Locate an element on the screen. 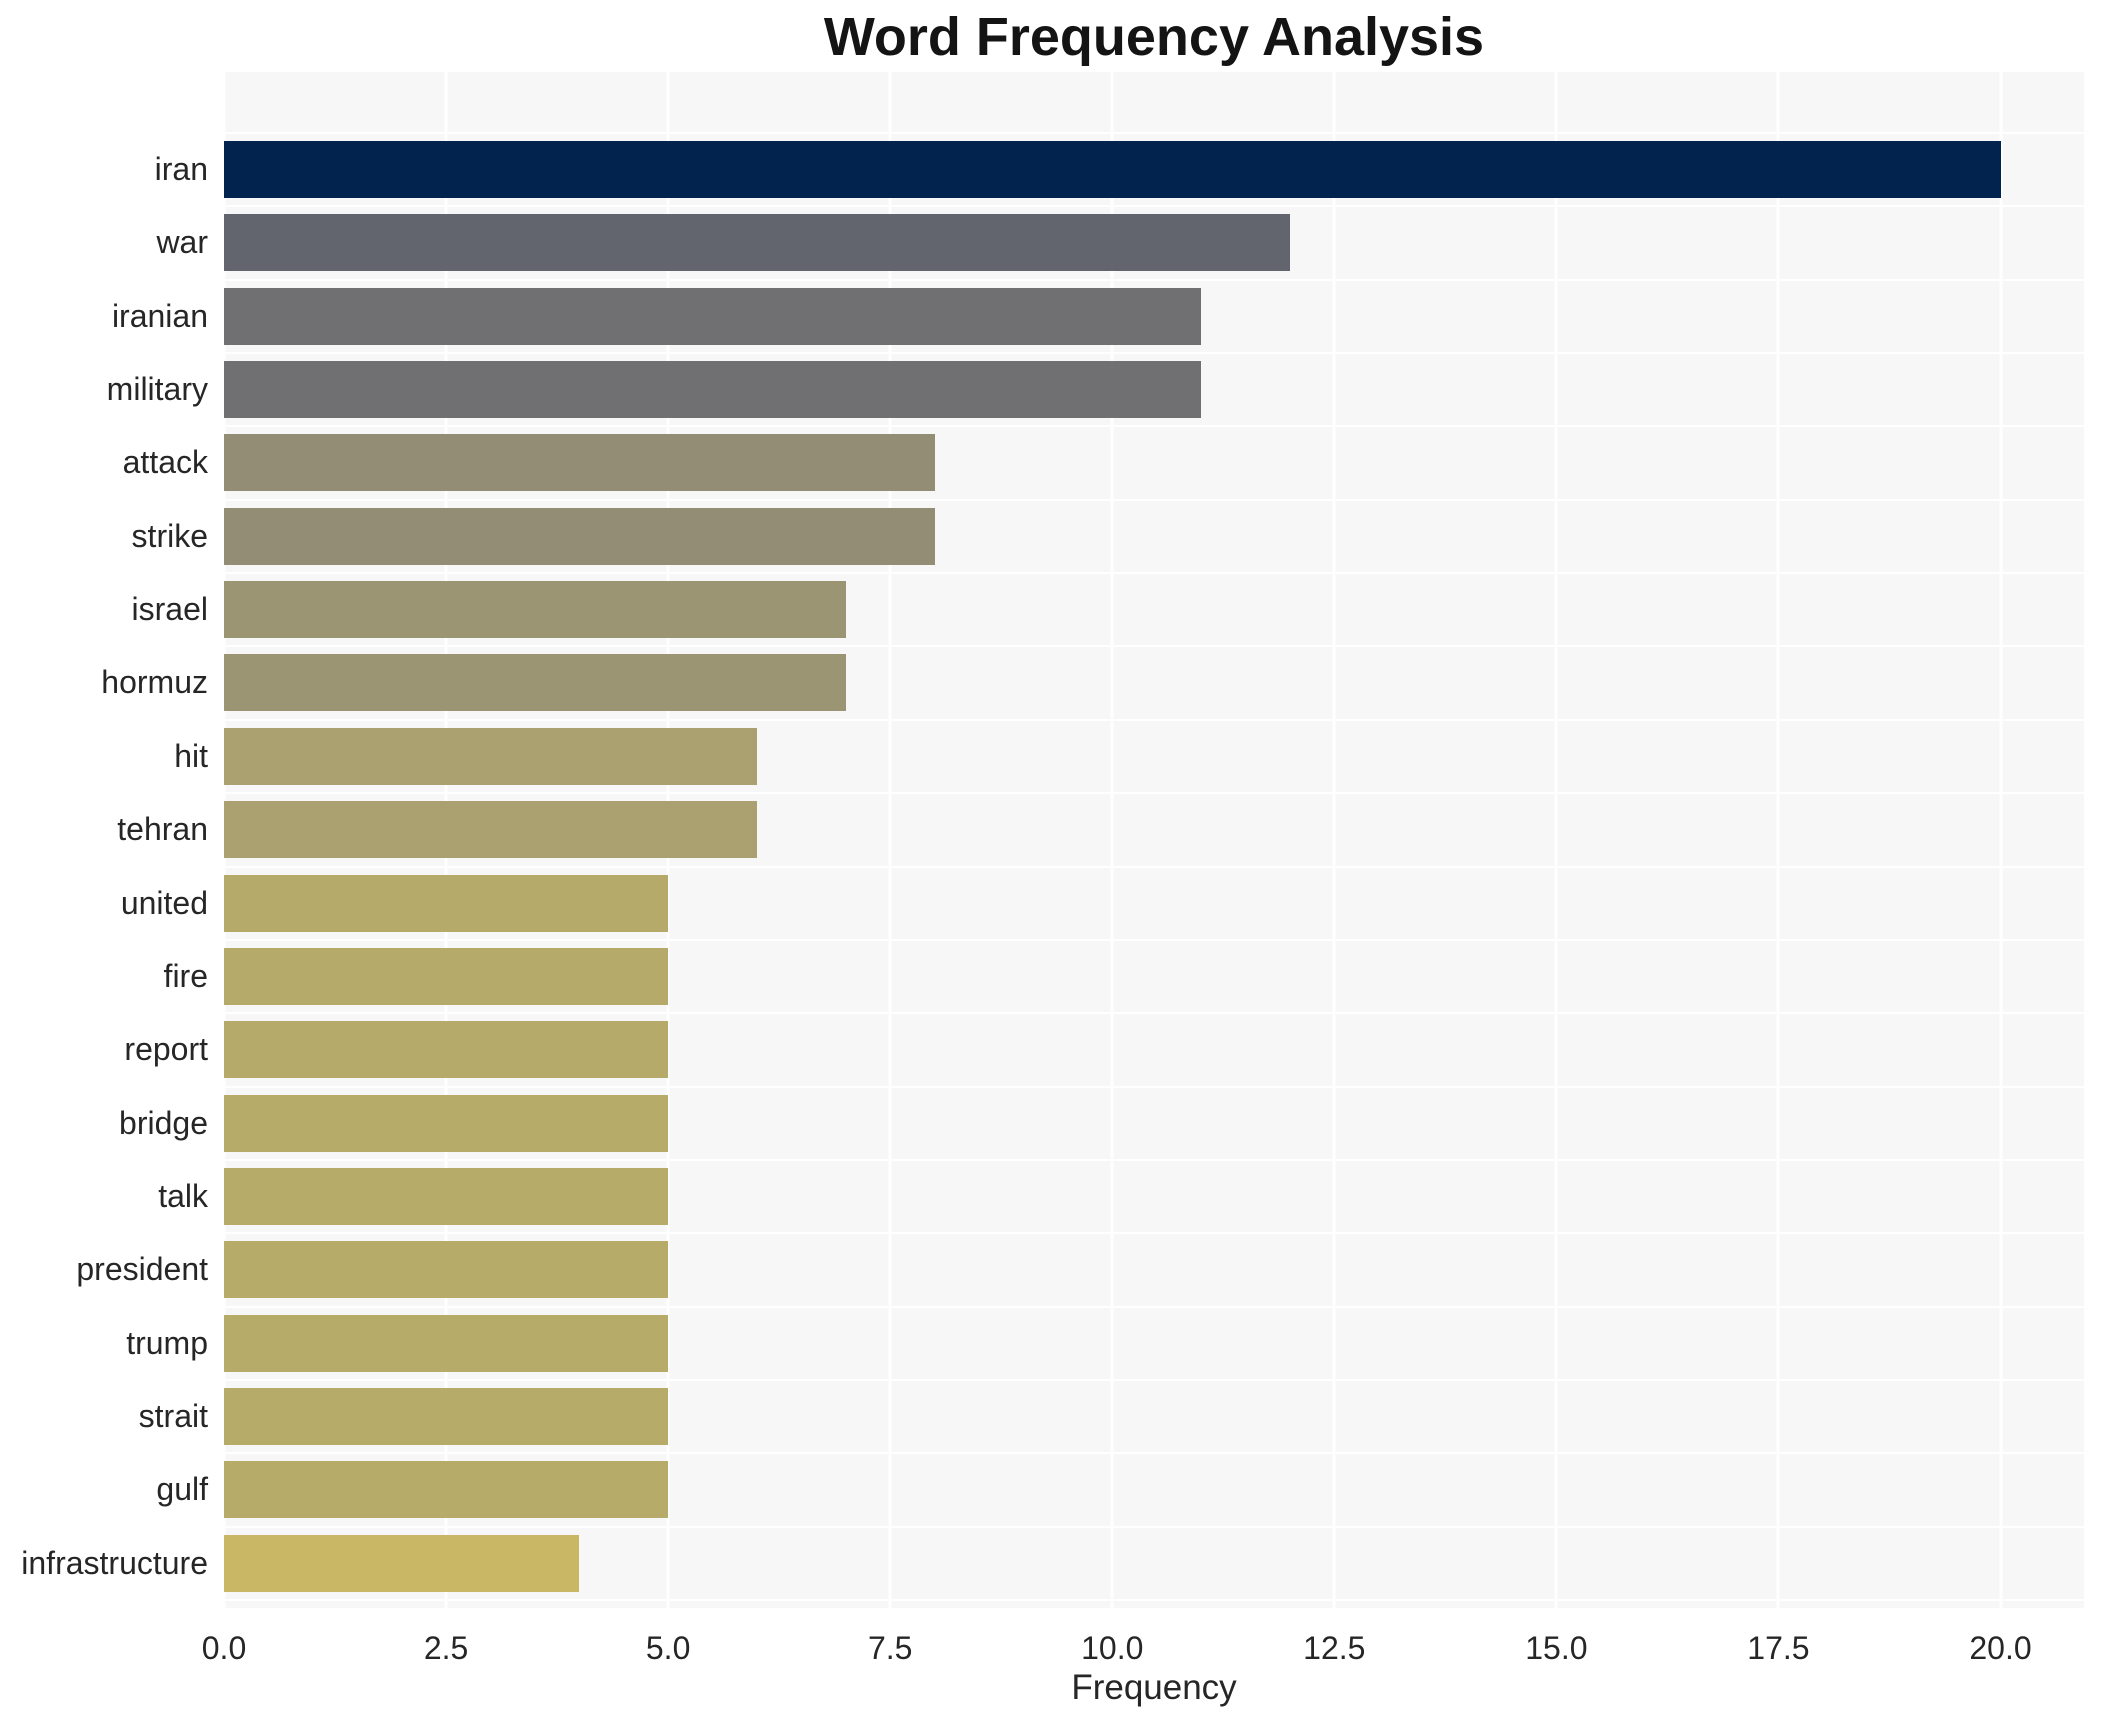  x-axis-label: Frequency is located at coordinates (1154, 1687).